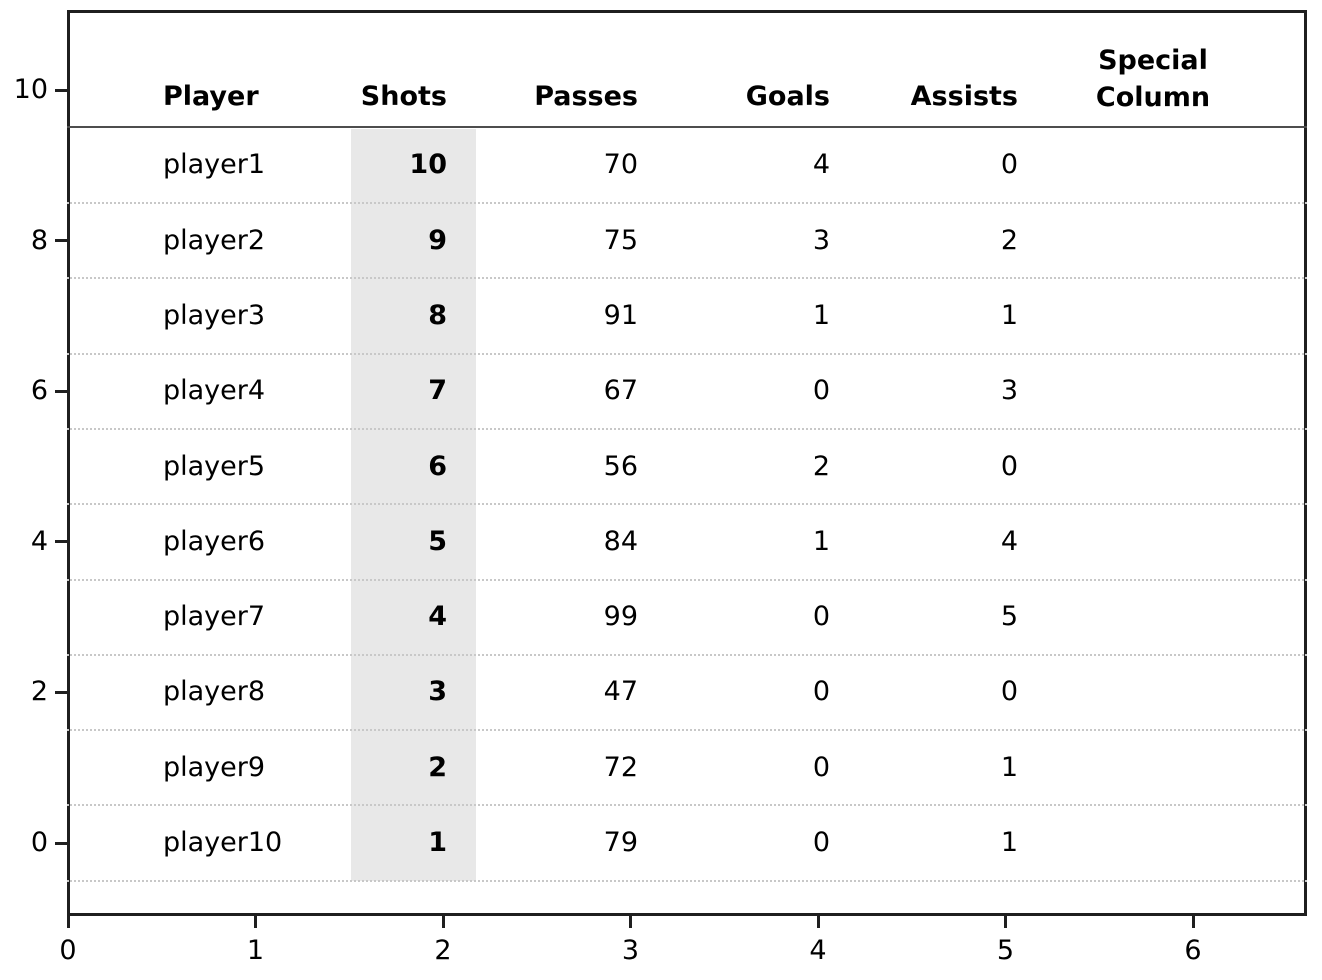 The height and width of the screenshot is (980, 1322). What do you see at coordinates (437, 692) in the screenshot?
I see `table-cell-shots: 3` at bounding box center [437, 692].